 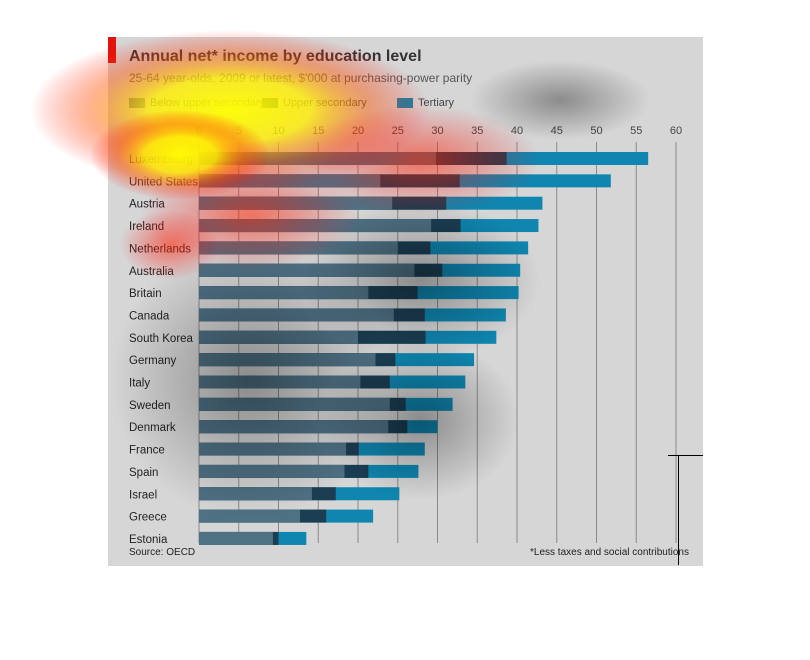 I want to click on category-label: Spain, so click(x=143, y=473).